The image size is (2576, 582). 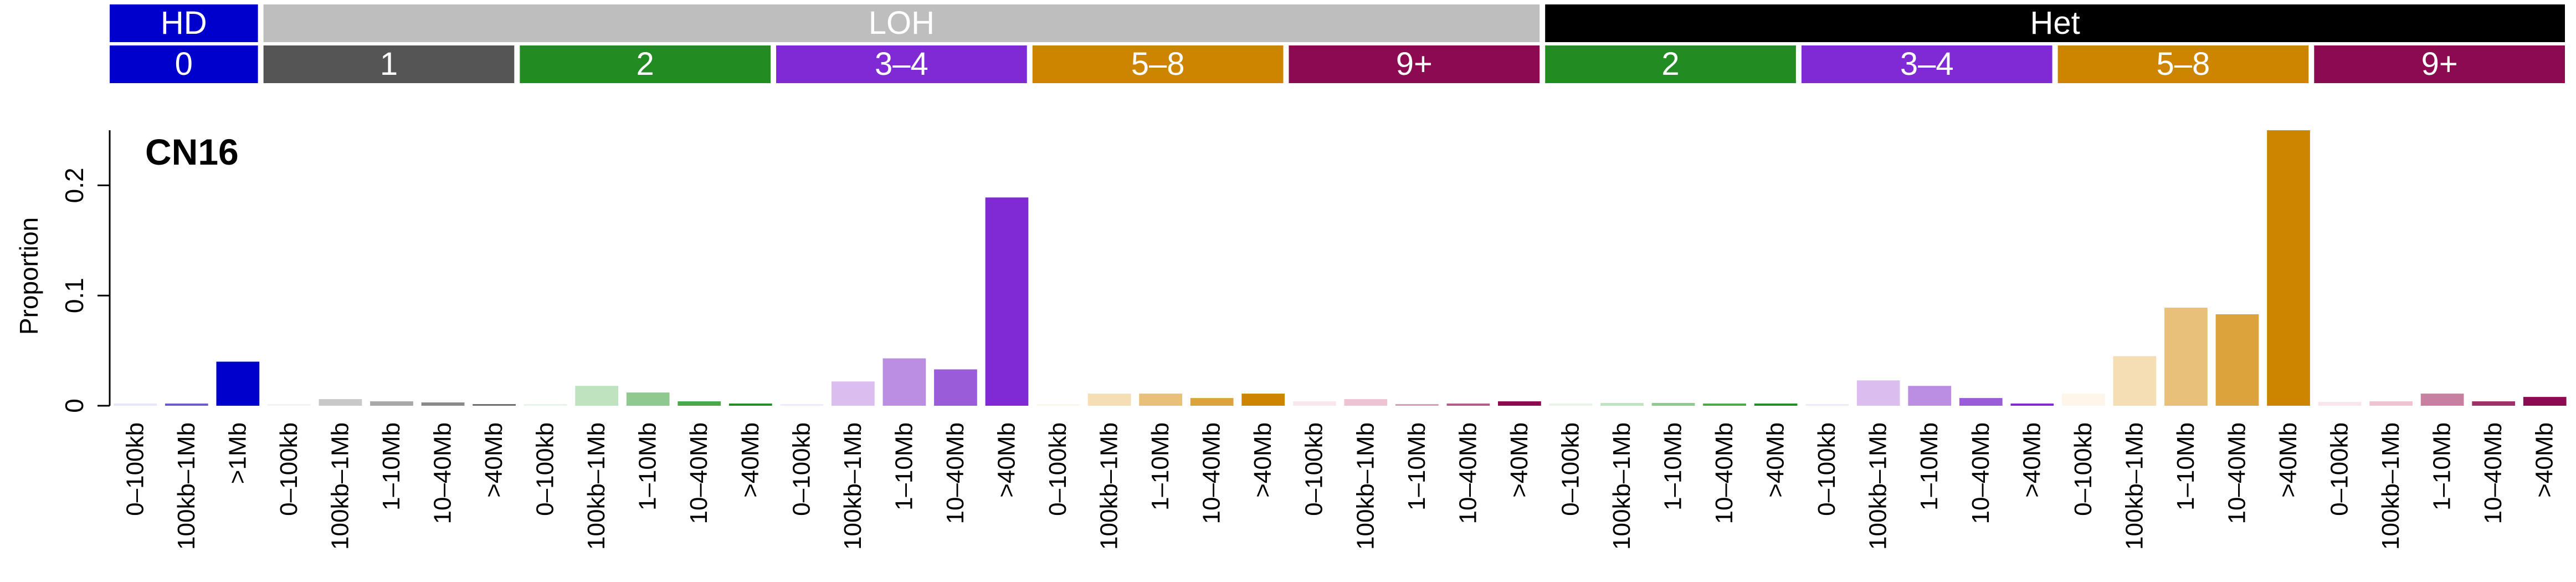 What do you see at coordinates (1670, 64) in the screenshot?
I see `header-bottom-label: 2` at bounding box center [1670, 64].